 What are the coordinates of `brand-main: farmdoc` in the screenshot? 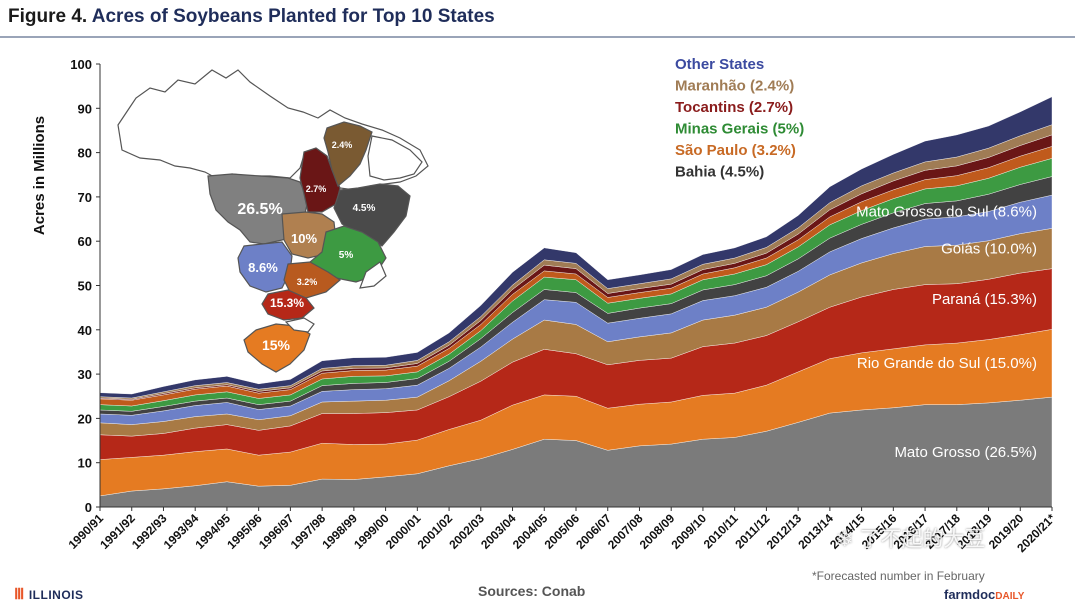 It's located at (970, 594).